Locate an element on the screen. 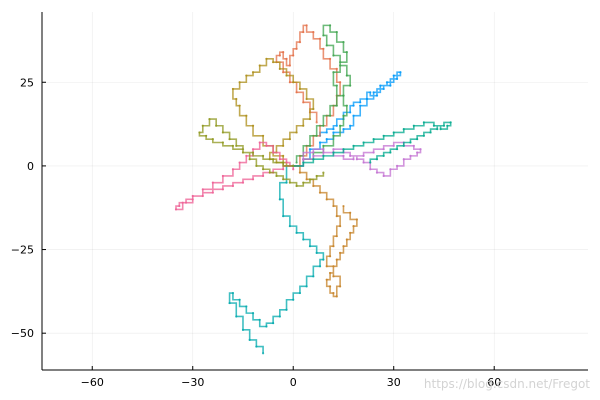 The height and width of the screenshot is (400, 600). x-tick-label-1: −30 is located at coordinates (192, 382).